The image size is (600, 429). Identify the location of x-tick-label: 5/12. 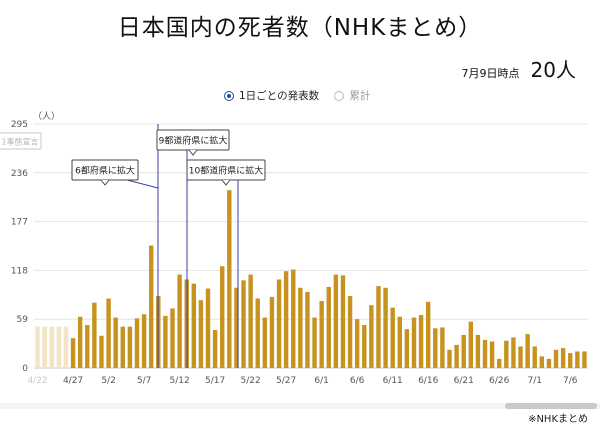
(179, 381).